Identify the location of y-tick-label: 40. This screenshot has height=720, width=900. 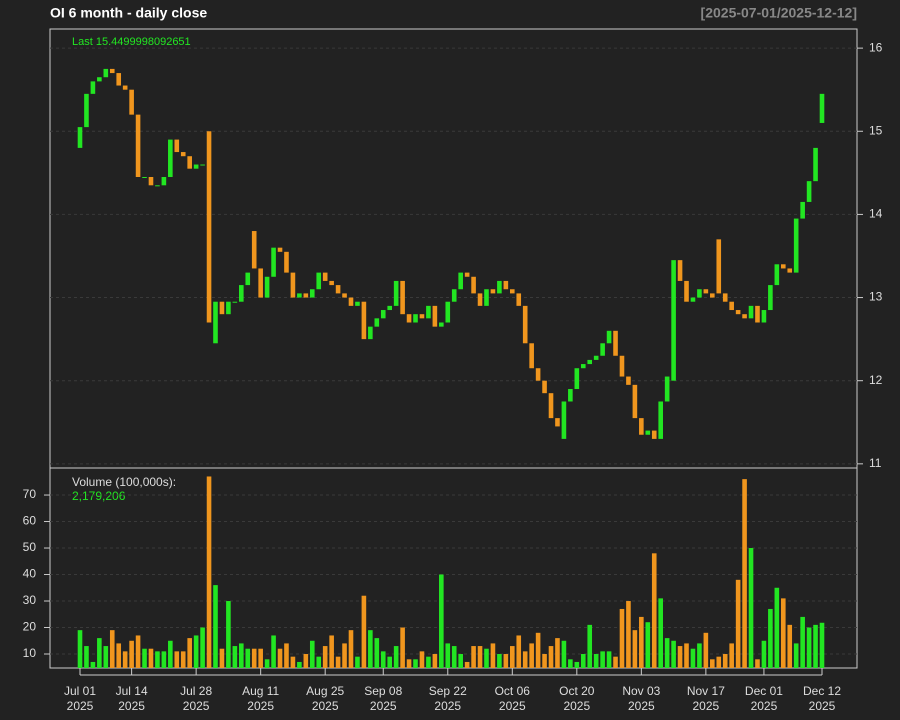
(30, 574).